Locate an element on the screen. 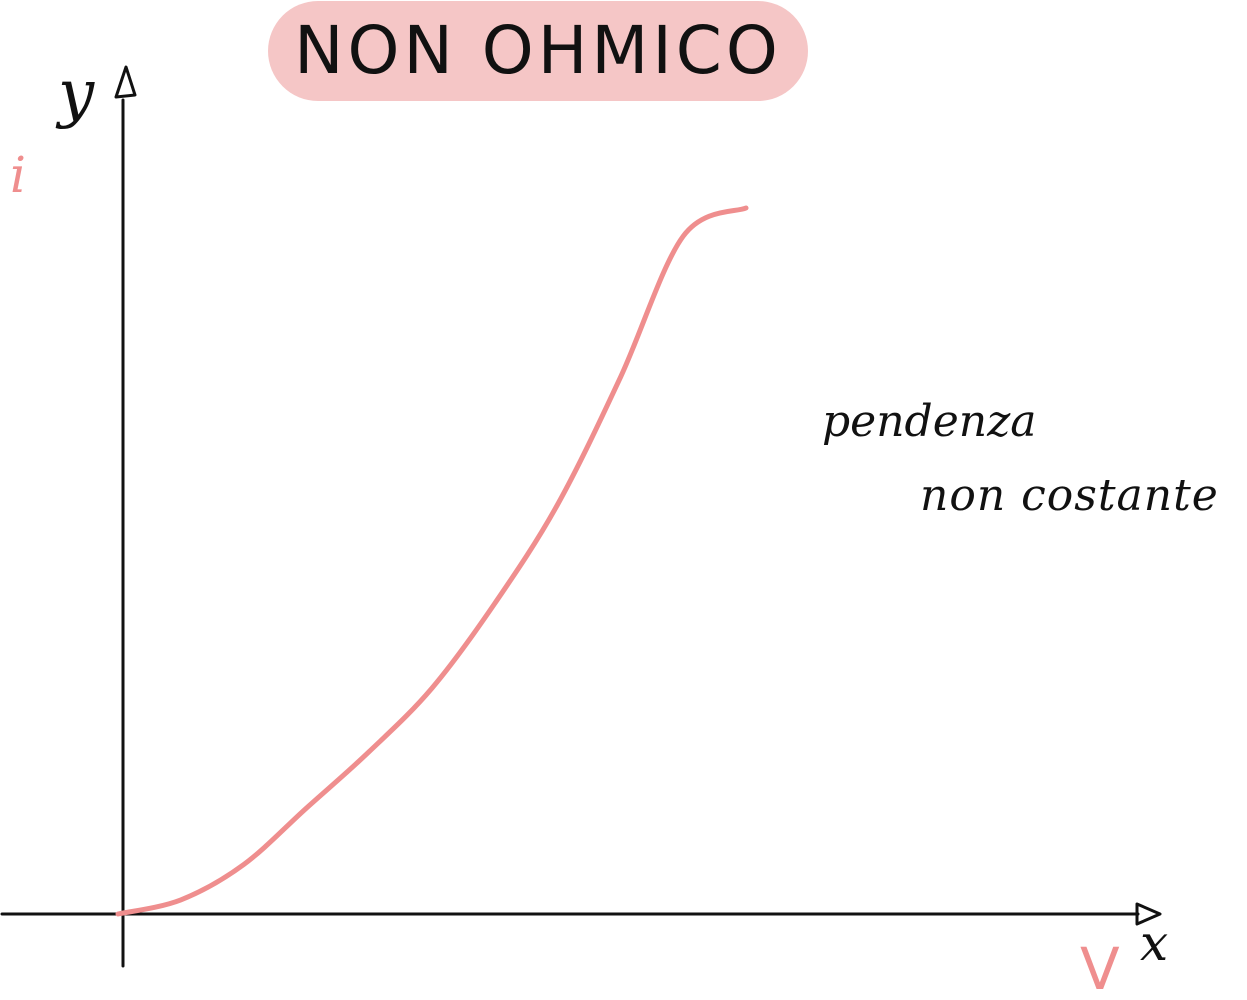 This screenshot has height=1000, width=1247. annotation-line-1: pendenza is located at coordinates (929, 421).